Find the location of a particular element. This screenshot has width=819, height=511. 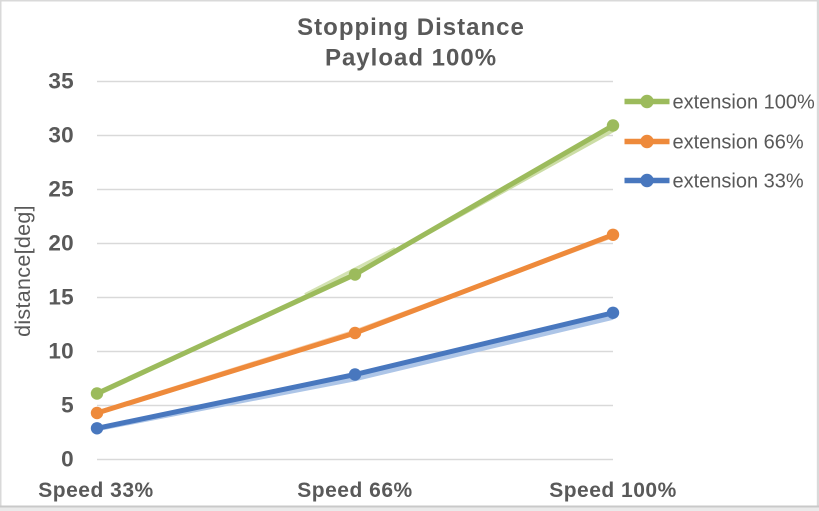

svg-text: 30 is located at coordinates (61, 135).